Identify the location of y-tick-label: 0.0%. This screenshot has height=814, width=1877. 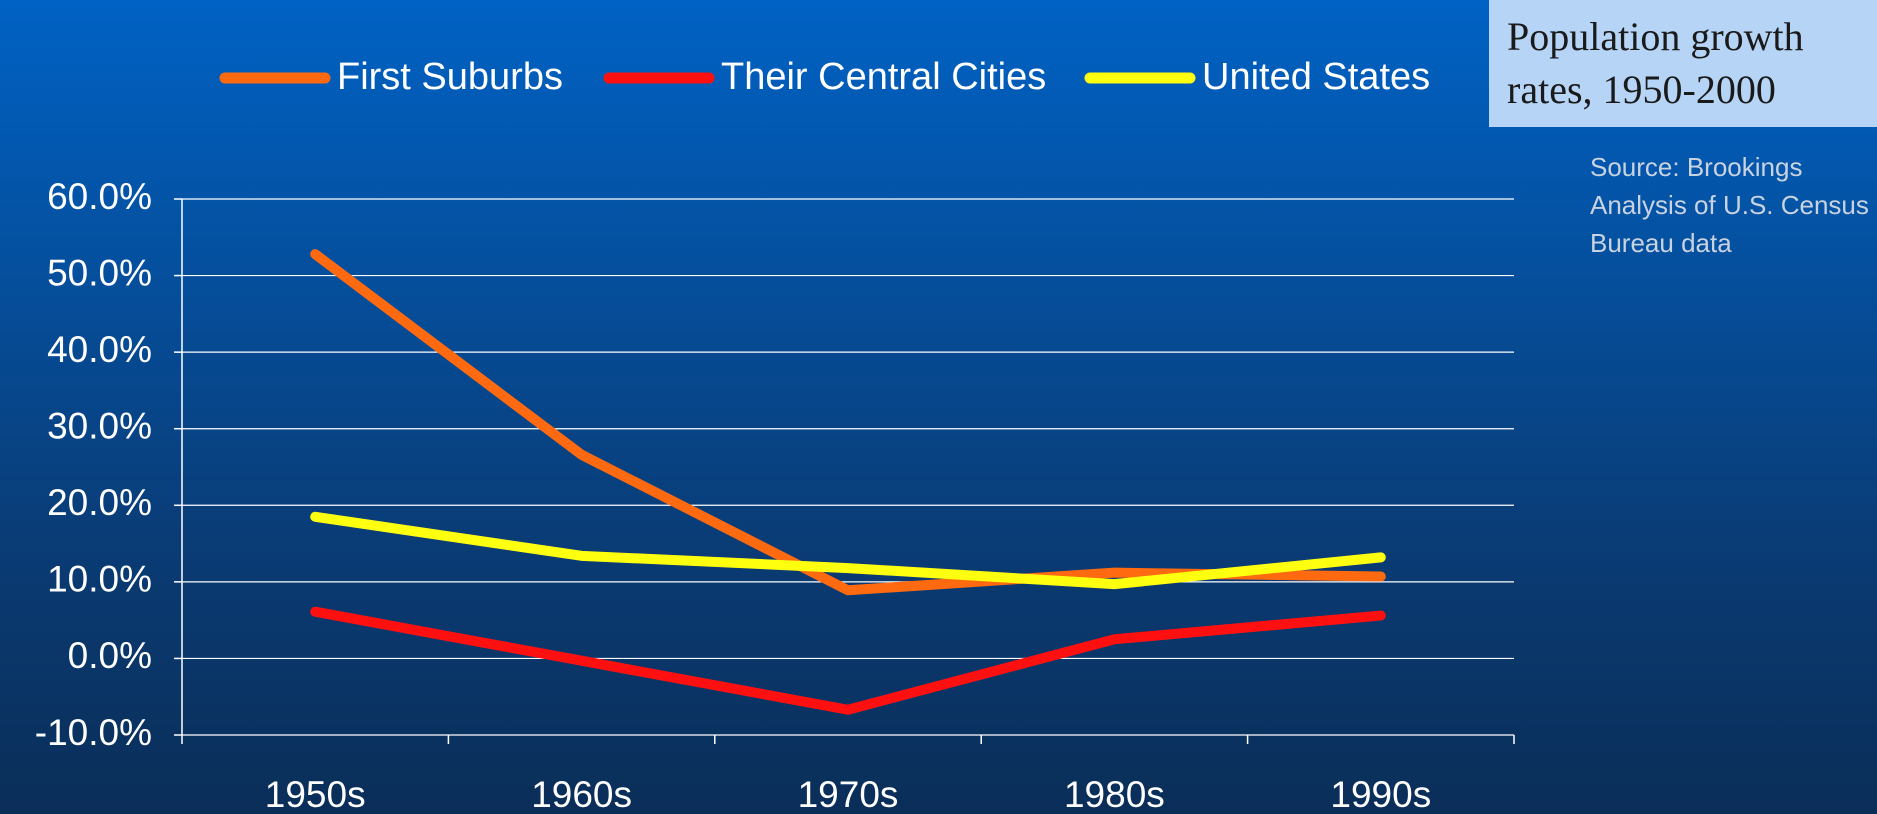
(110, 655).